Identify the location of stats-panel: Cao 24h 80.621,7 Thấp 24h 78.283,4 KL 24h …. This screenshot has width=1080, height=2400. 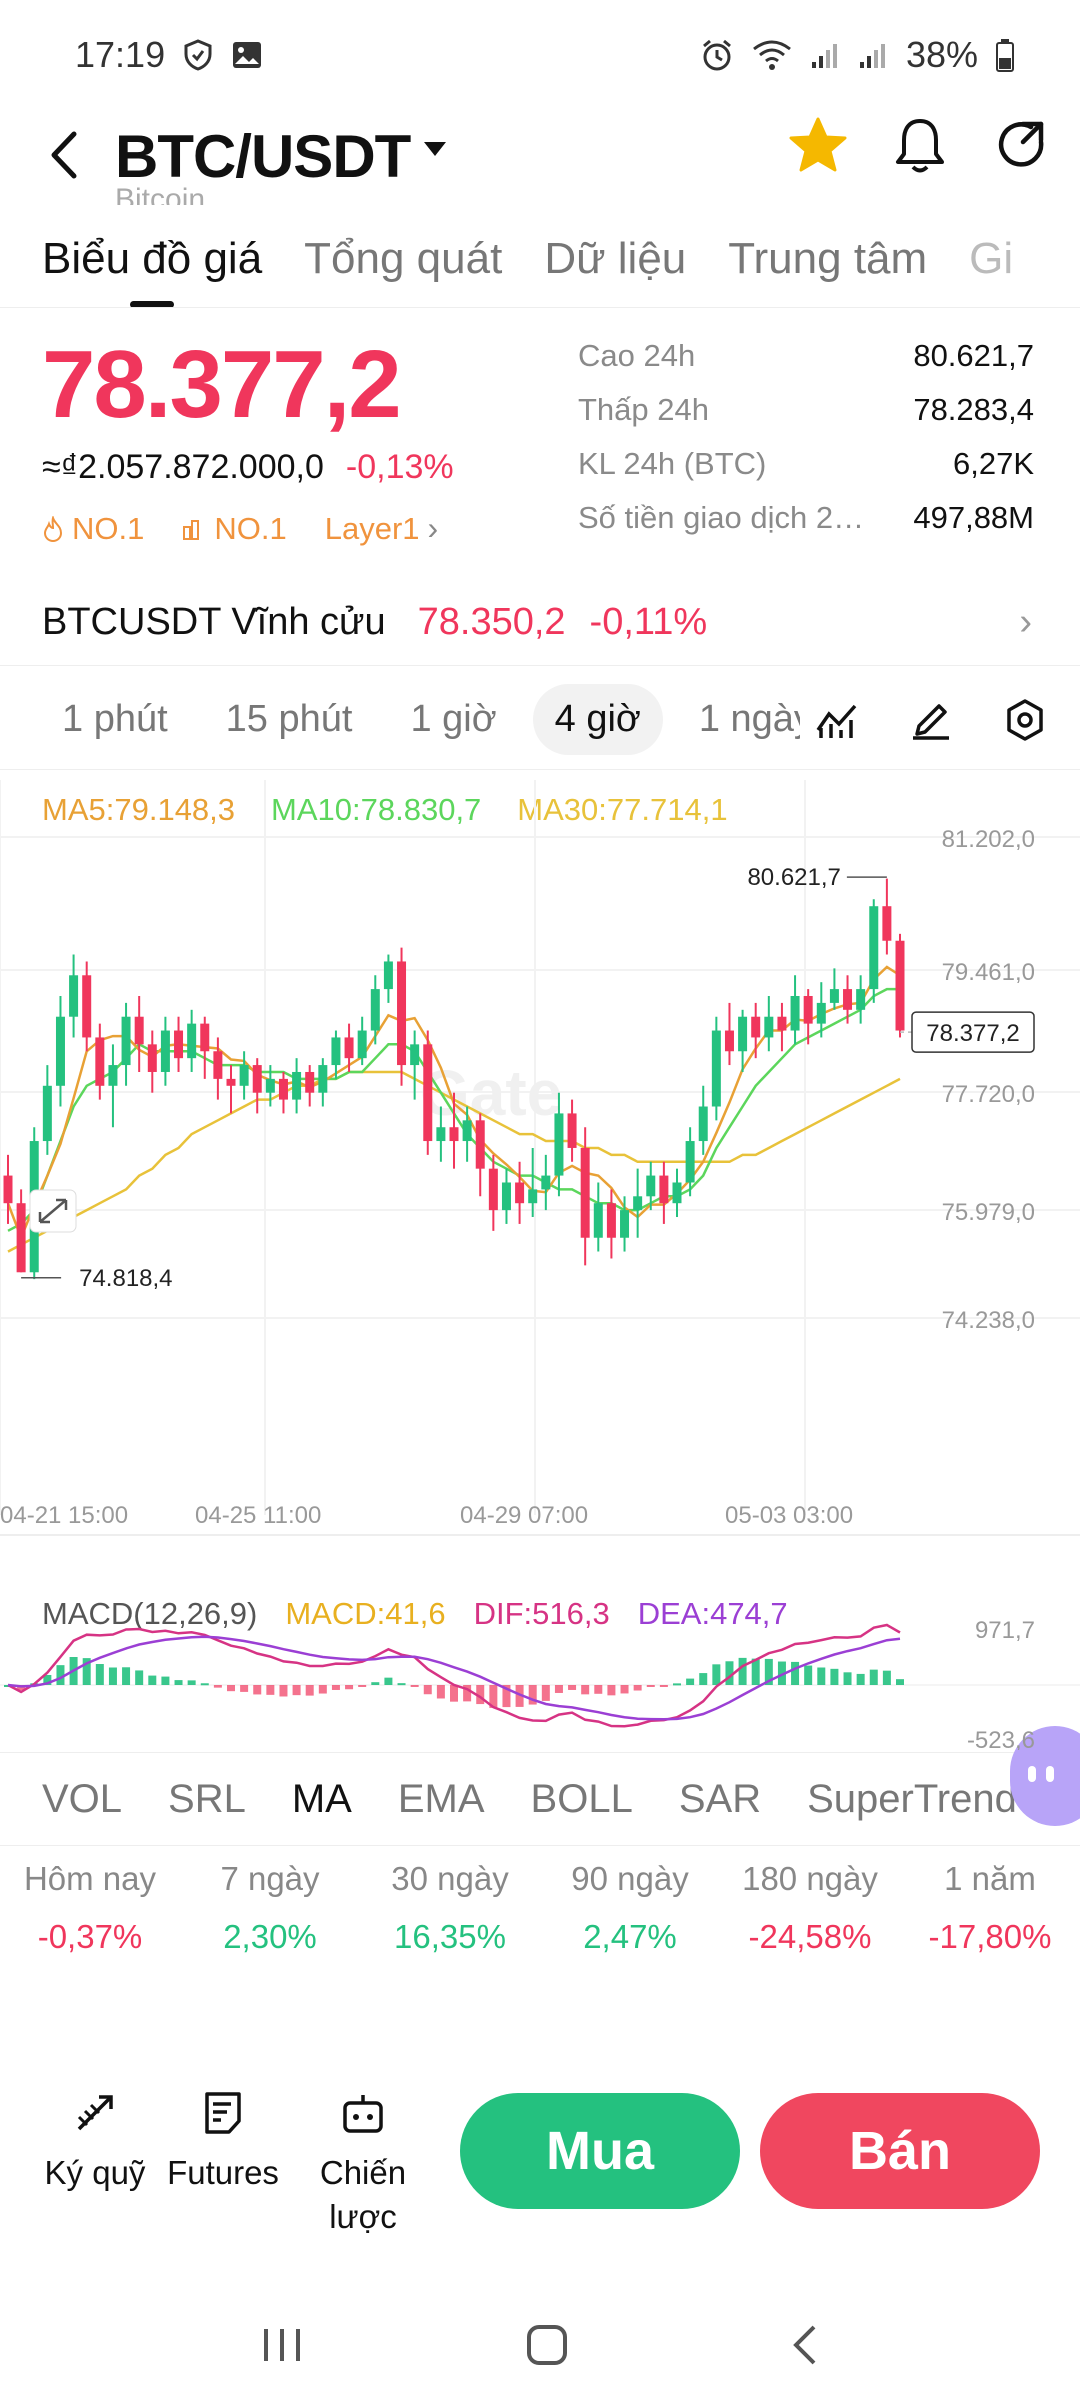
(806, 446).